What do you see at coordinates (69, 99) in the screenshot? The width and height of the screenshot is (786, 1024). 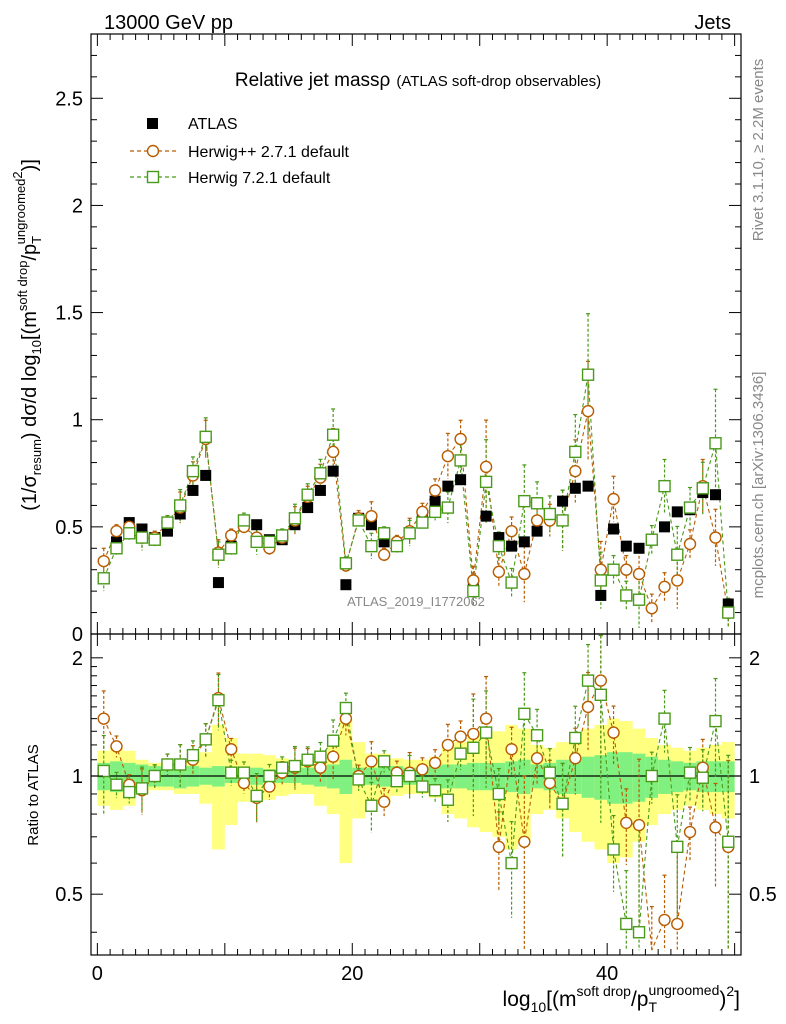 I see `y-tick-label: 2.5` at bounding box center [69, 99].